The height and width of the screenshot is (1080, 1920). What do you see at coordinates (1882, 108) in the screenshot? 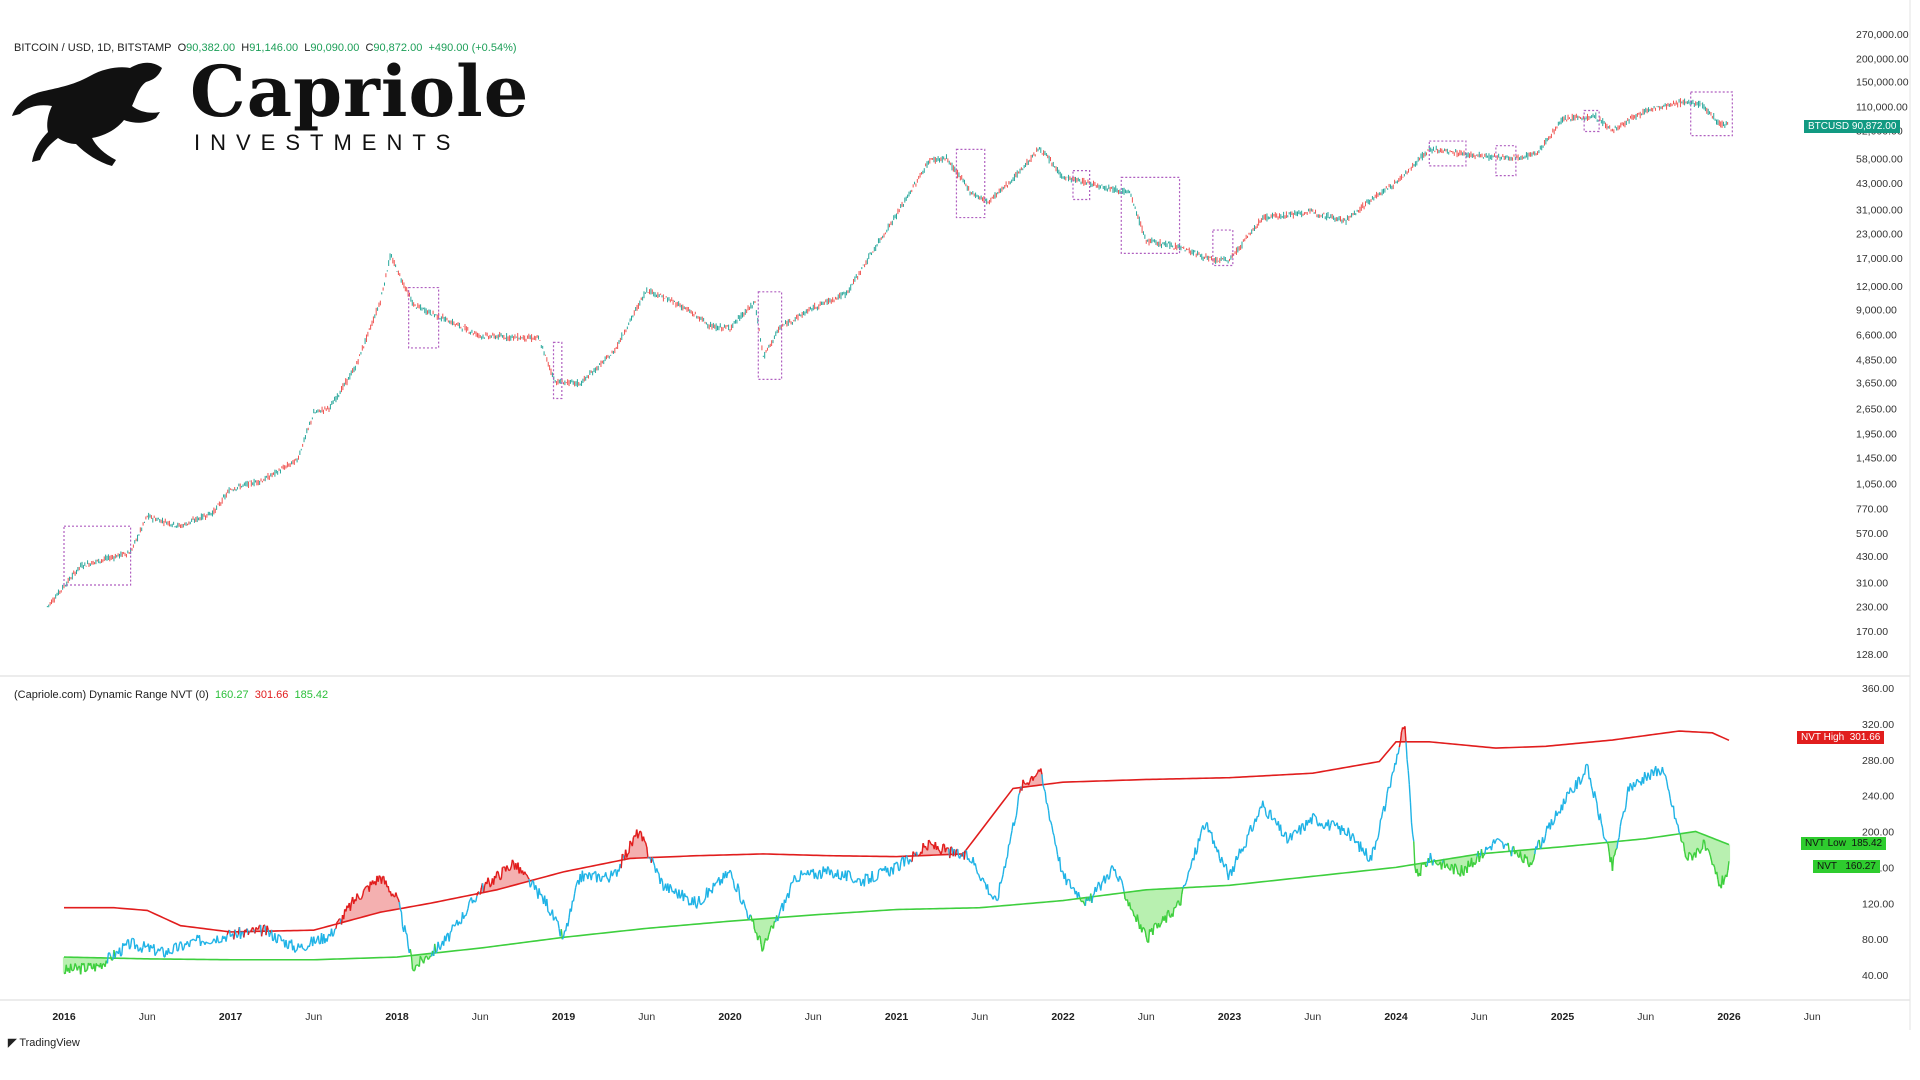
I see `price-y-tick: 110,000.00` at bounding box center [1882, 108].